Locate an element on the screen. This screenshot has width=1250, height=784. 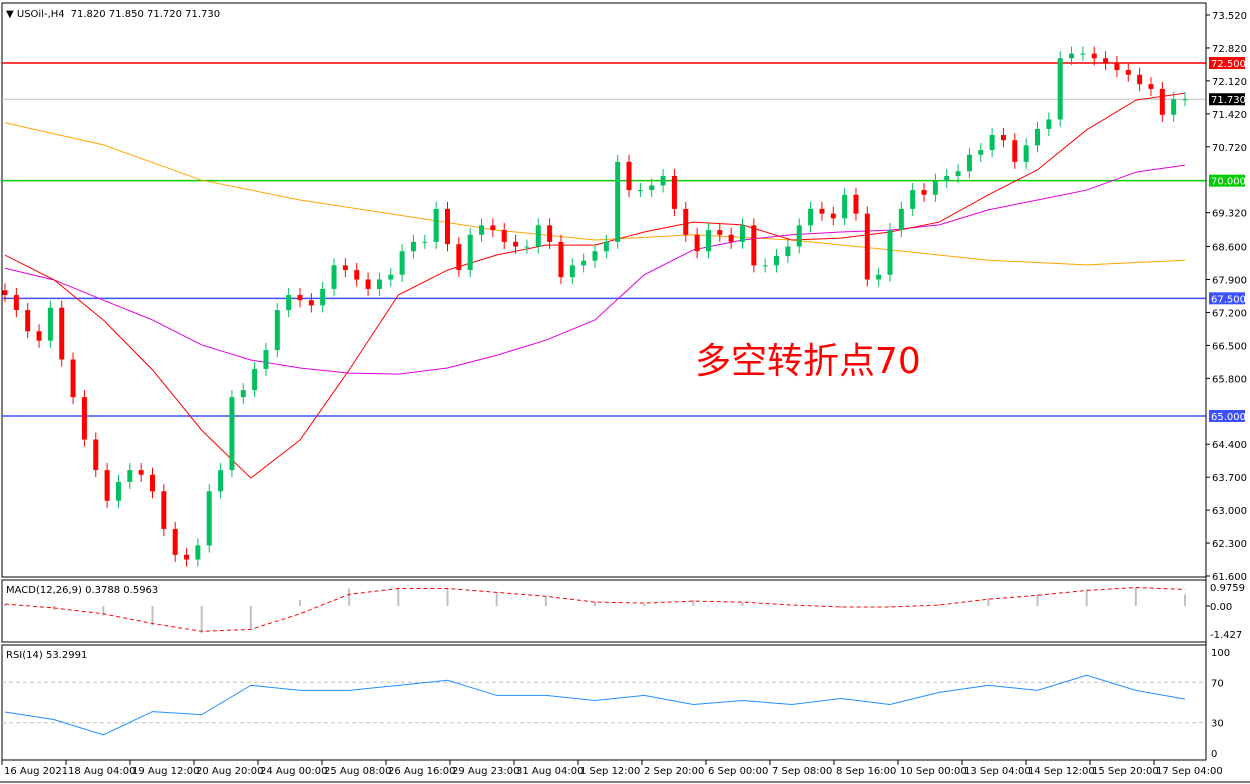
level-price-label: 72.500 is located at coordinates (1228, 64).